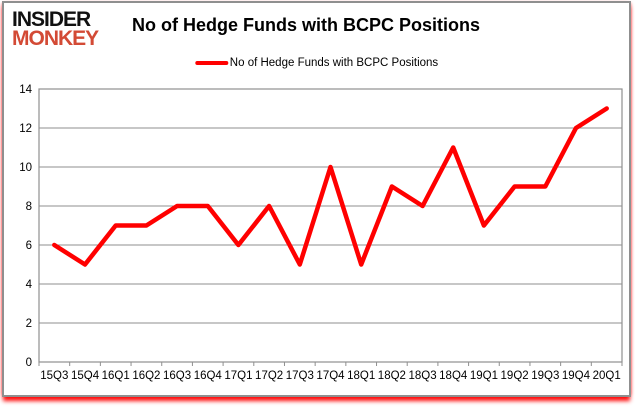 This screenshot has width=635, height=407. I want to click on x-tick-label: 16Q2, so click(146, 376).